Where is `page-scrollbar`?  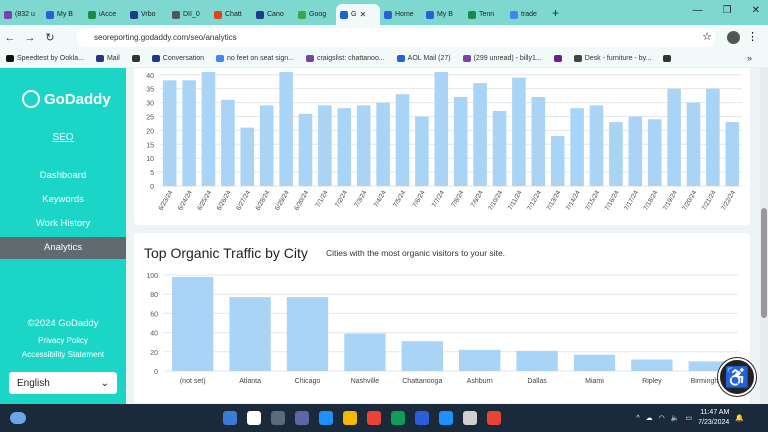
page-scrollbar is located at coordinates (764, 236).